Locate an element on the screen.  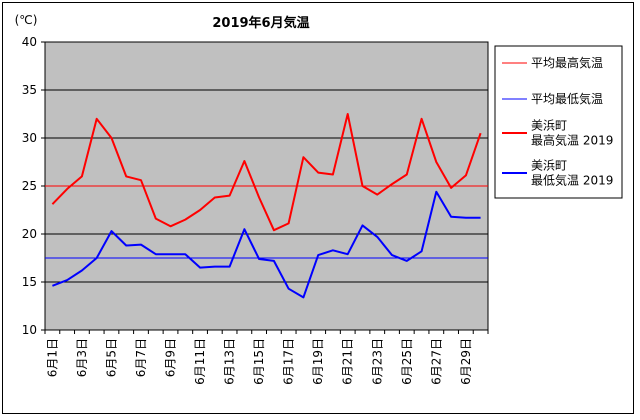
x-tick-label: 6月27日 is located at coordinates (436, 361).